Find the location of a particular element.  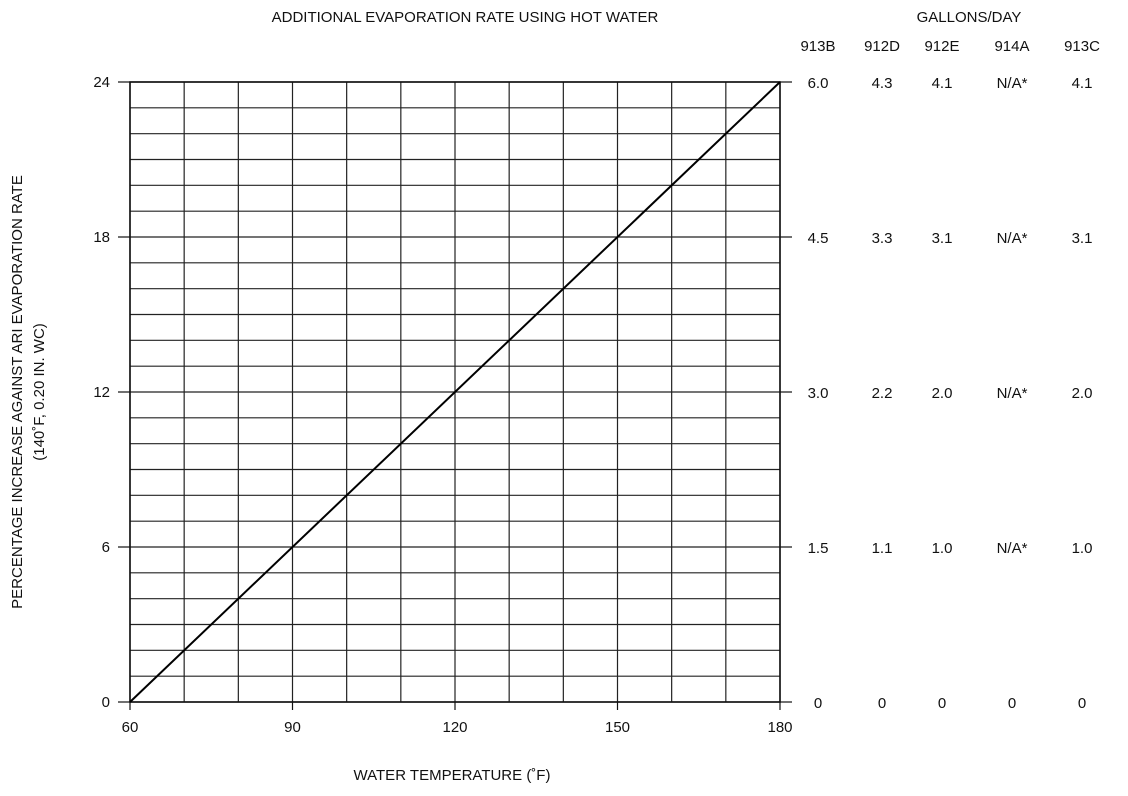

x-tick-label: 90 is located at coordinates (292, 727).